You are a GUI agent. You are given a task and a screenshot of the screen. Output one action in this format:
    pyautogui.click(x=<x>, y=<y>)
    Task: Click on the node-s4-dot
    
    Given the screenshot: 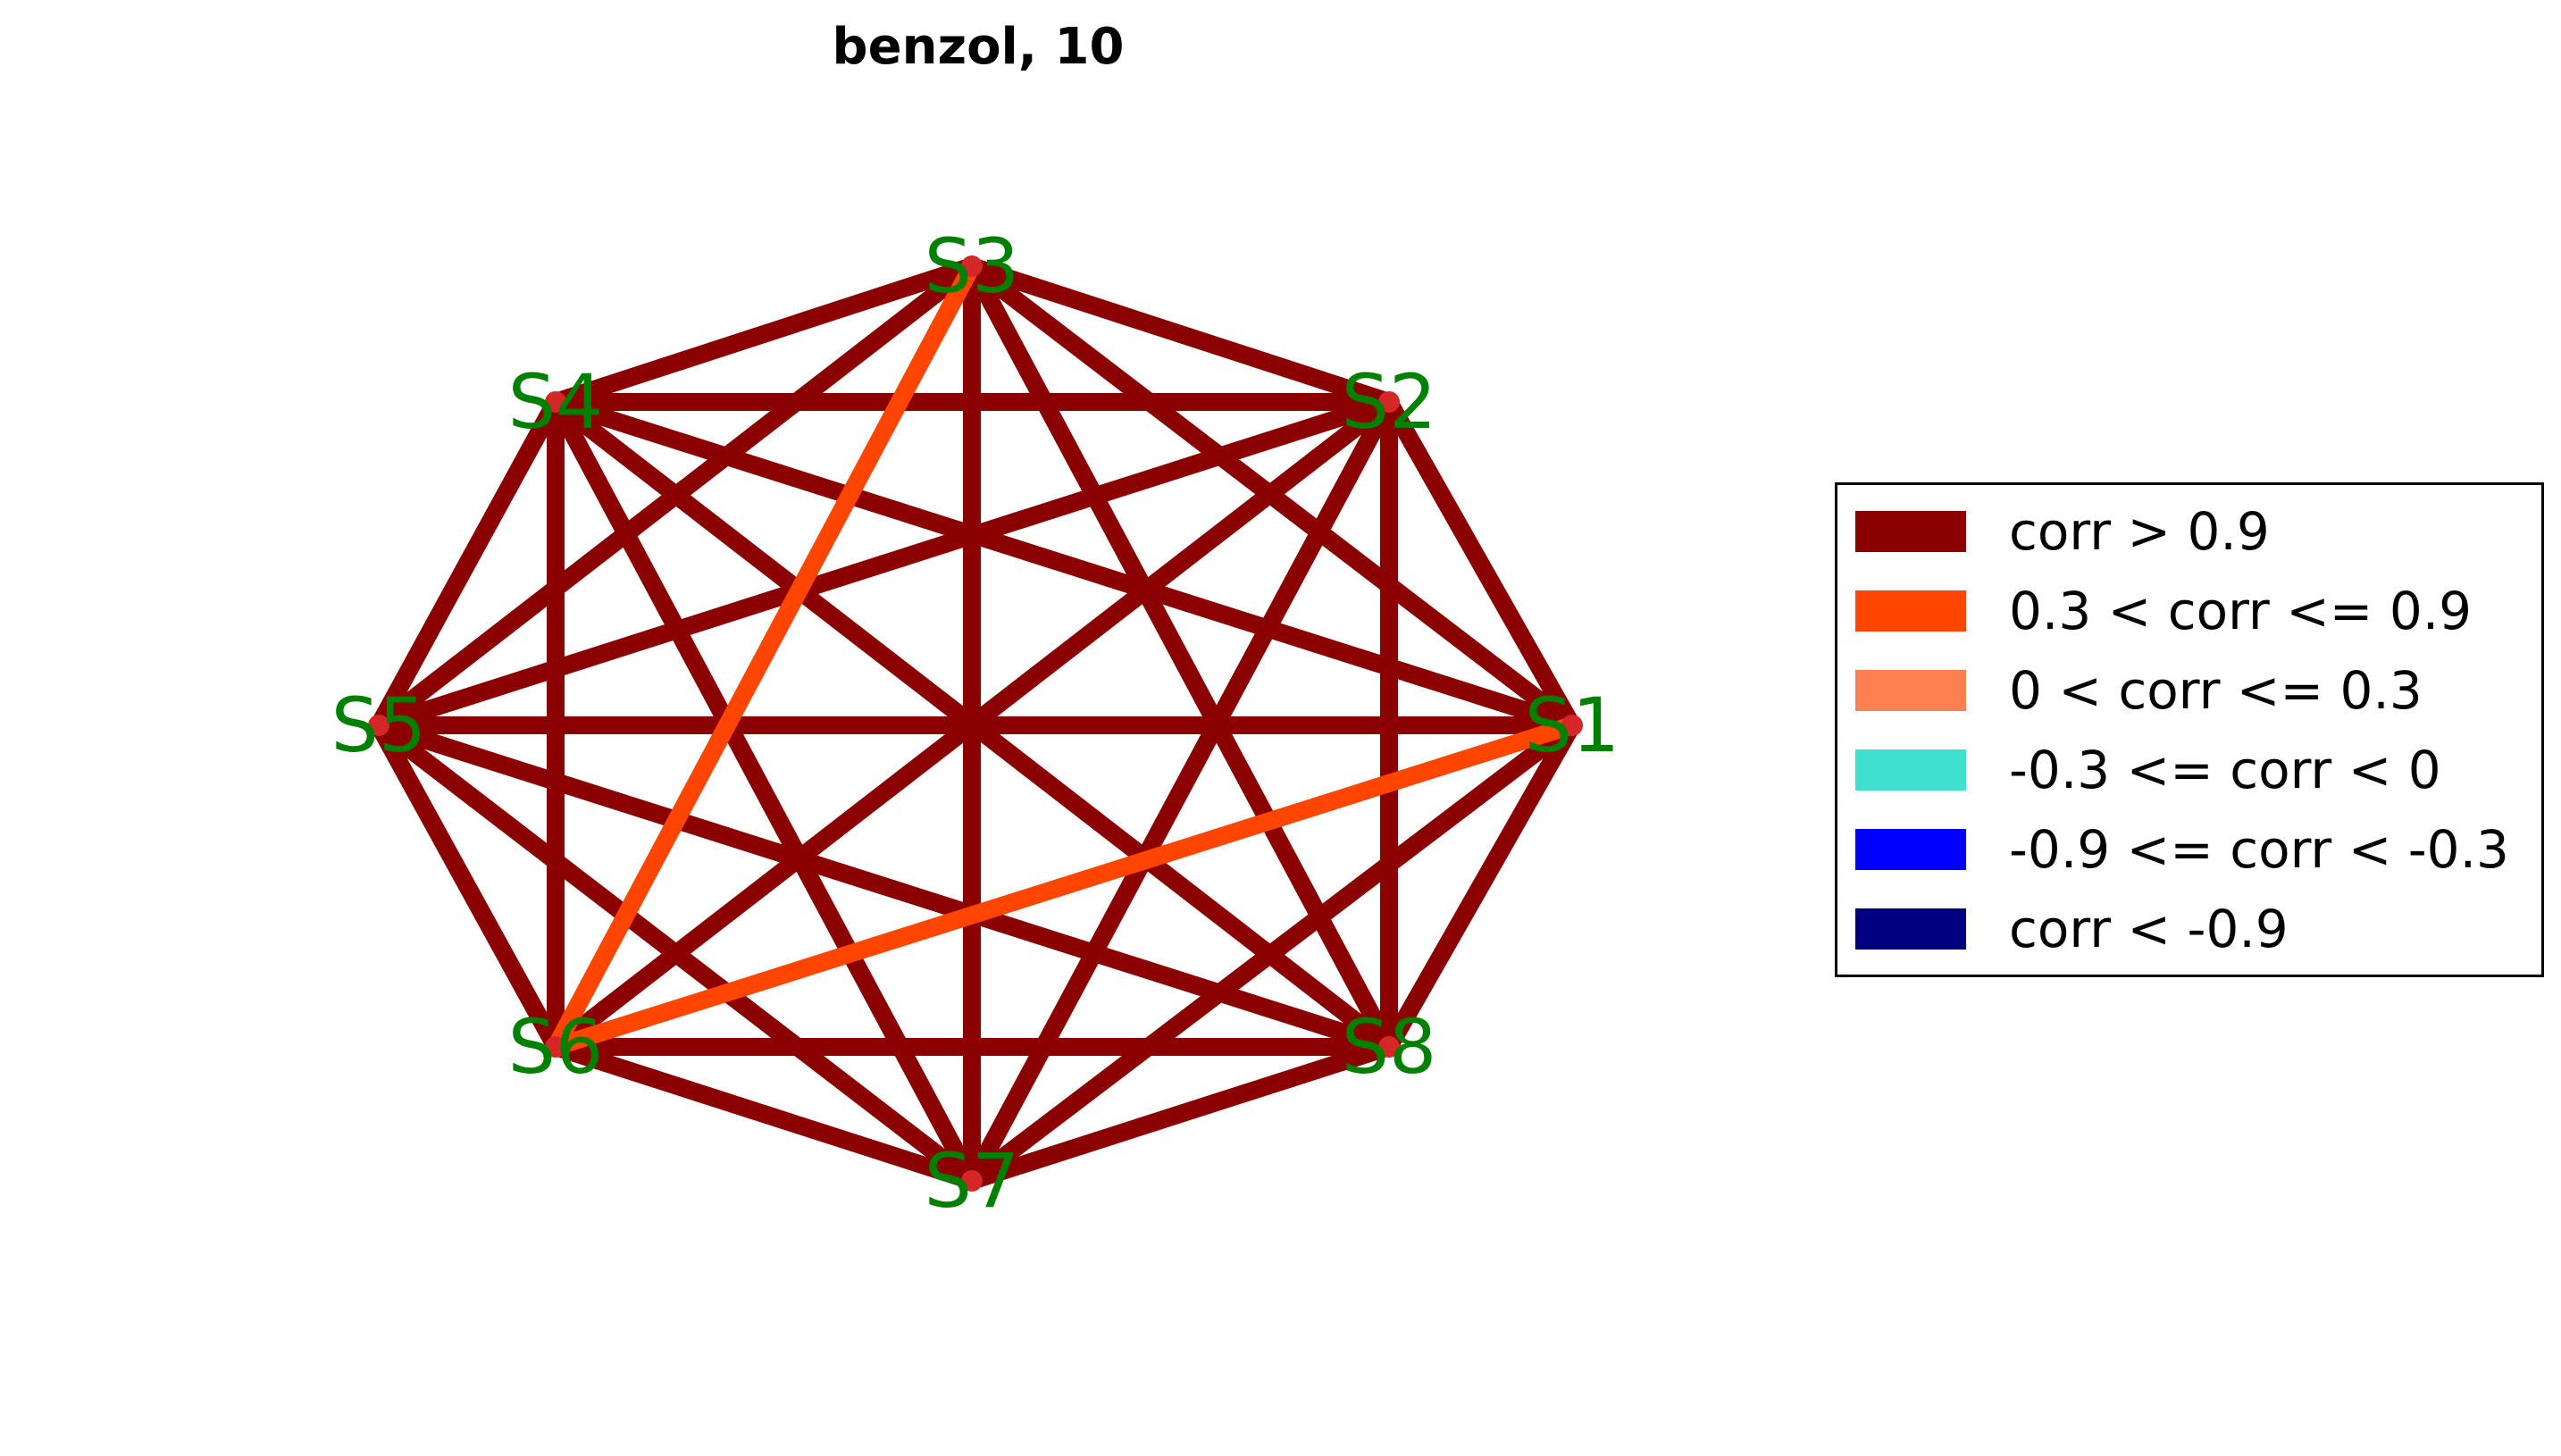 What is the action you would take?
    pyautogui.click(x=555, y=402)
    